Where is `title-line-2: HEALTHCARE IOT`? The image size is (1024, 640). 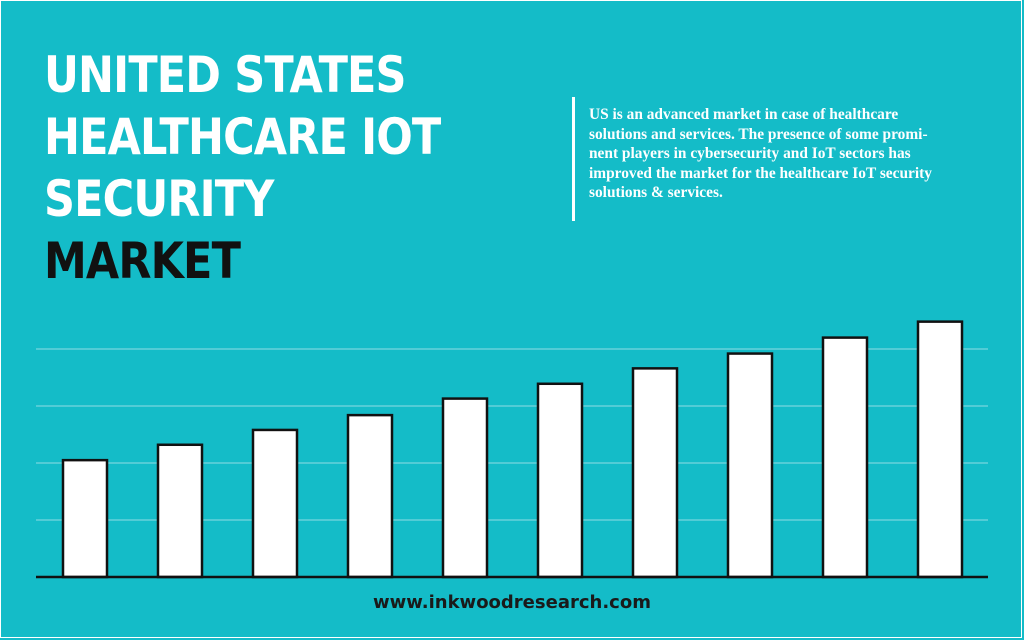 title-line-2: HEALTHCARE IOT is located at coordinates (242, 137).